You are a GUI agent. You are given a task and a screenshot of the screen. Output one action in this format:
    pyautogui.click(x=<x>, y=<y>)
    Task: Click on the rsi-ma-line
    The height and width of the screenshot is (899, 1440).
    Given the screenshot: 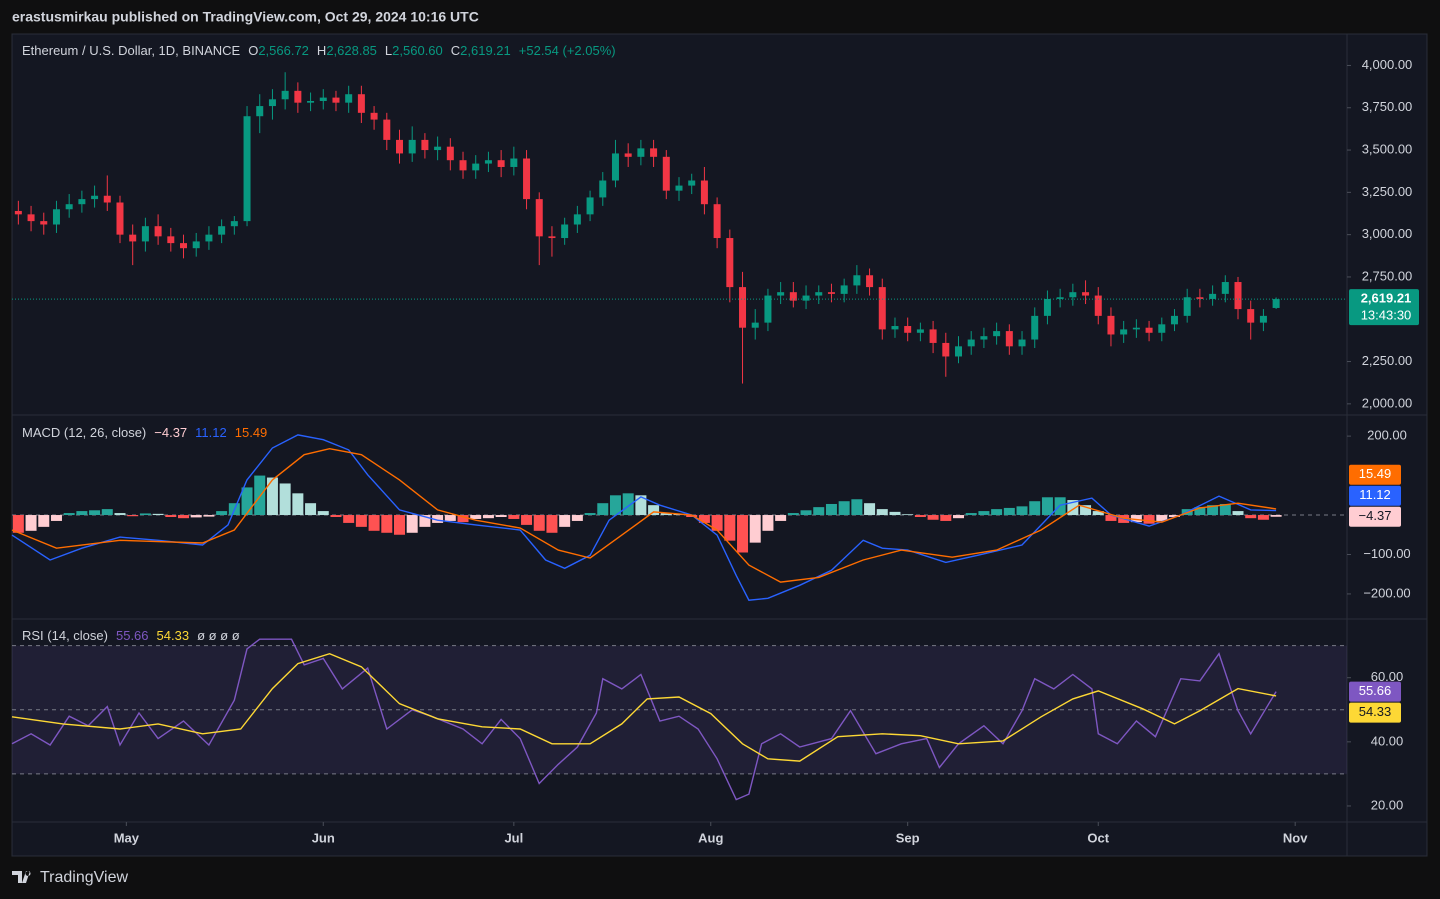 What is the action you would take?
    pyautogui.click(x=644, y=707)
    